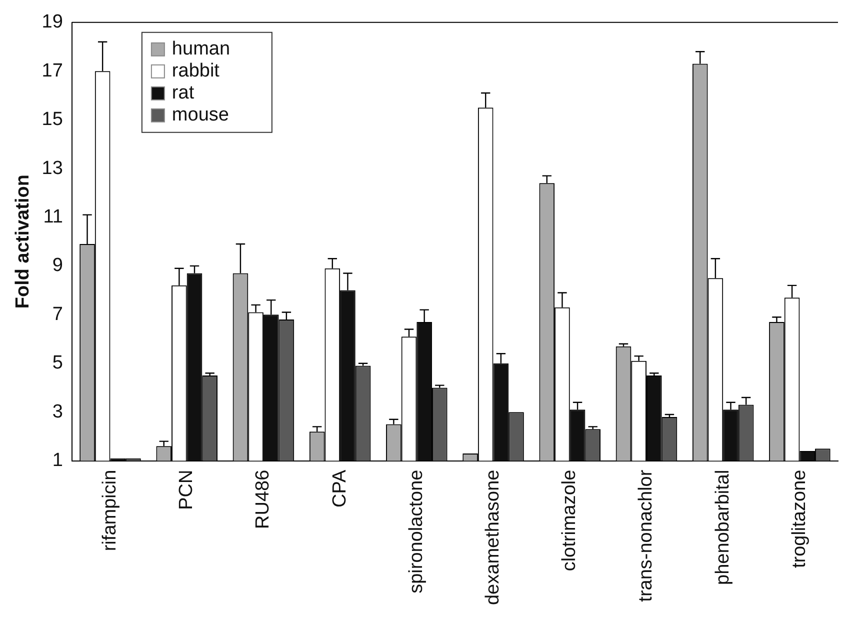 The height and width of the screenshot is (620, 857). What do you see at coordinates (646, 535) in the screenshot?
I see `x-tick-label: trans-nonachlor` at bounding box center [646, 535].